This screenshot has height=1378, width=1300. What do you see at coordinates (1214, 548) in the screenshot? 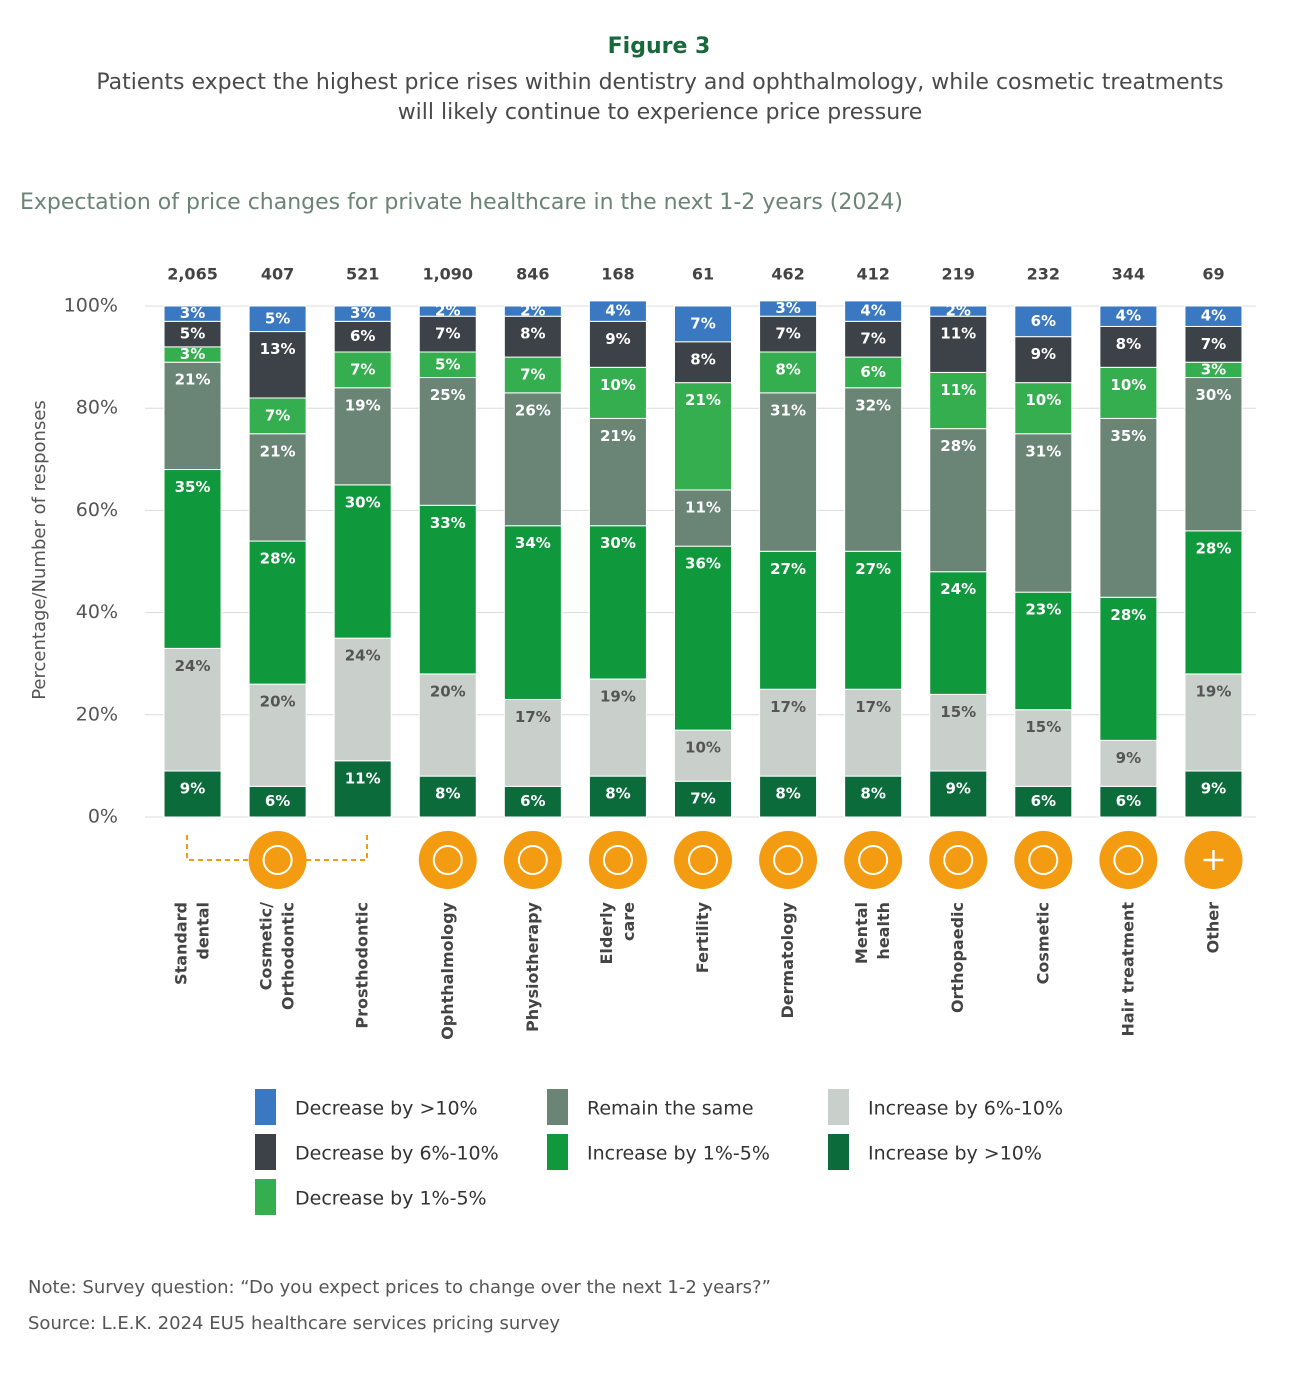
I see `segment-label: 28%` at bounding box center [1214, 548].